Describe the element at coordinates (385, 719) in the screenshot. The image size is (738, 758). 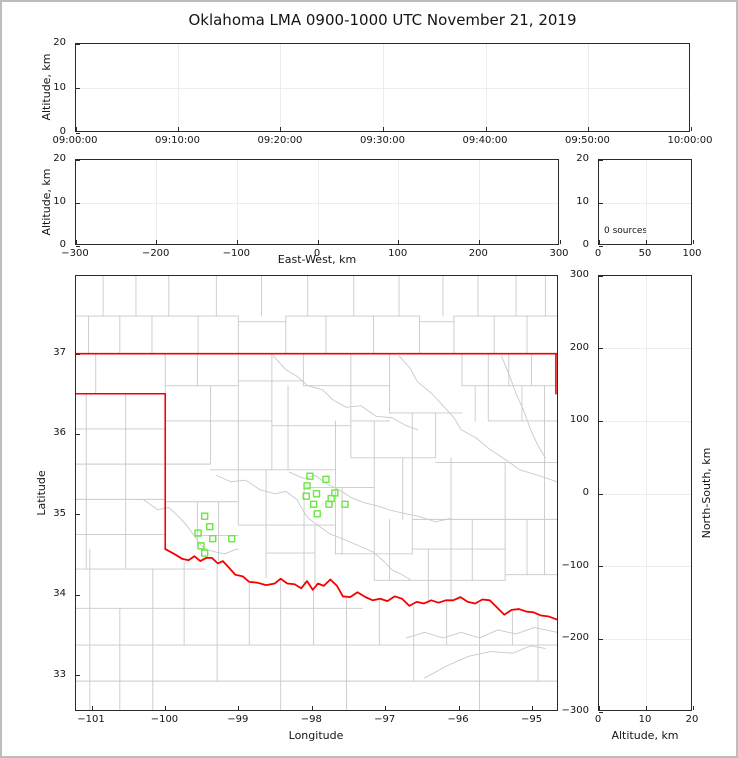
I see `x-tick-label: −97` at that location.